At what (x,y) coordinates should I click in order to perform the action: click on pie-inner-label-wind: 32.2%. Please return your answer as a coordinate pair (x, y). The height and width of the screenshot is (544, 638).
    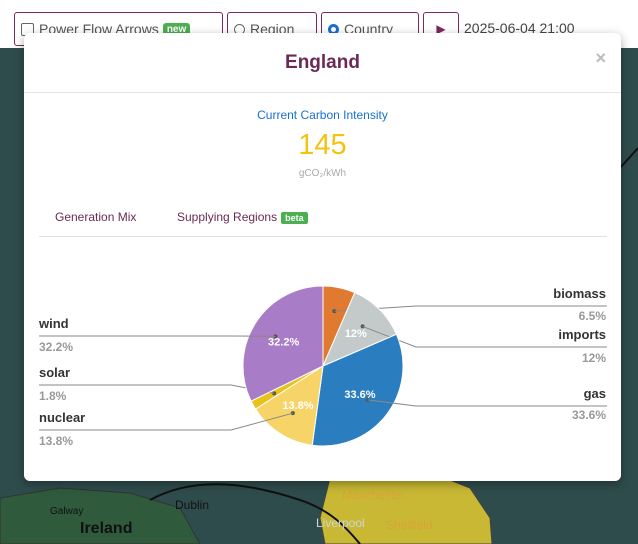
    Looking at the image, I should click on (283, 342).